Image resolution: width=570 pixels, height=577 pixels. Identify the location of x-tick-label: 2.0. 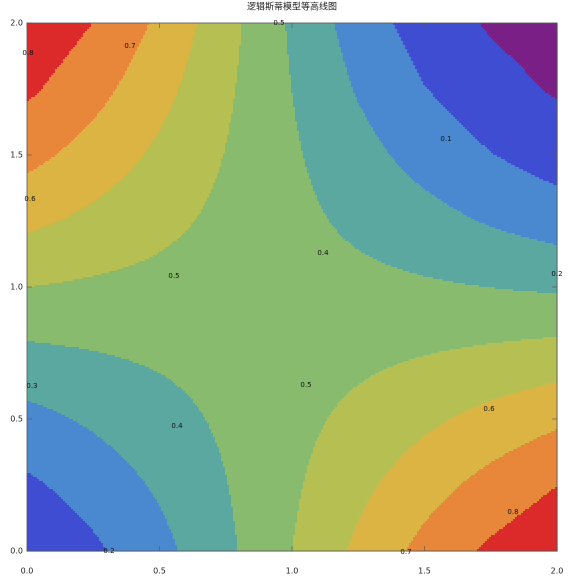
(557, 571).